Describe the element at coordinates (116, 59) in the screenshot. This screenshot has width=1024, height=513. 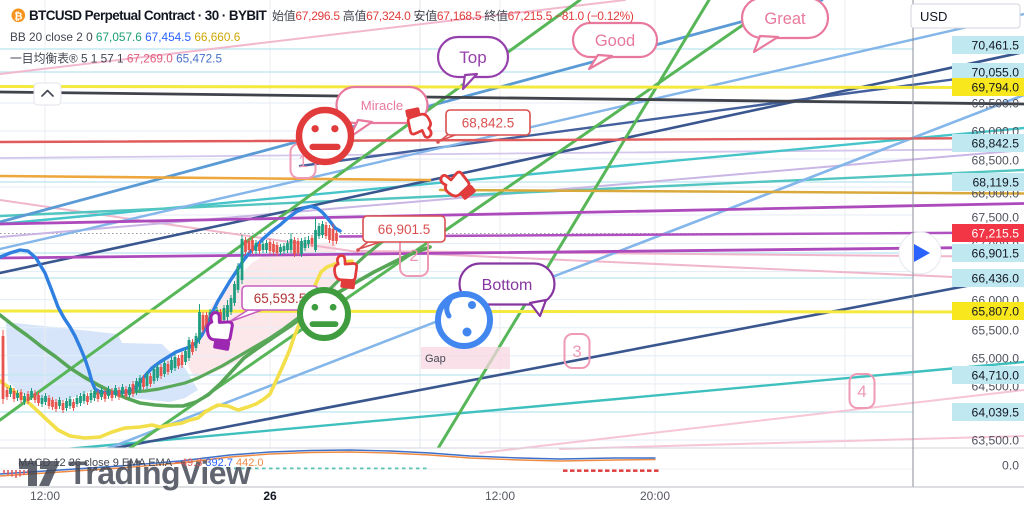
I see `svg-text:一目均衡表® 5 1 57 1 67,269.0 65,: 一目均衡表® 5 1 57 1 67,269.0 65,472.5` at that location.